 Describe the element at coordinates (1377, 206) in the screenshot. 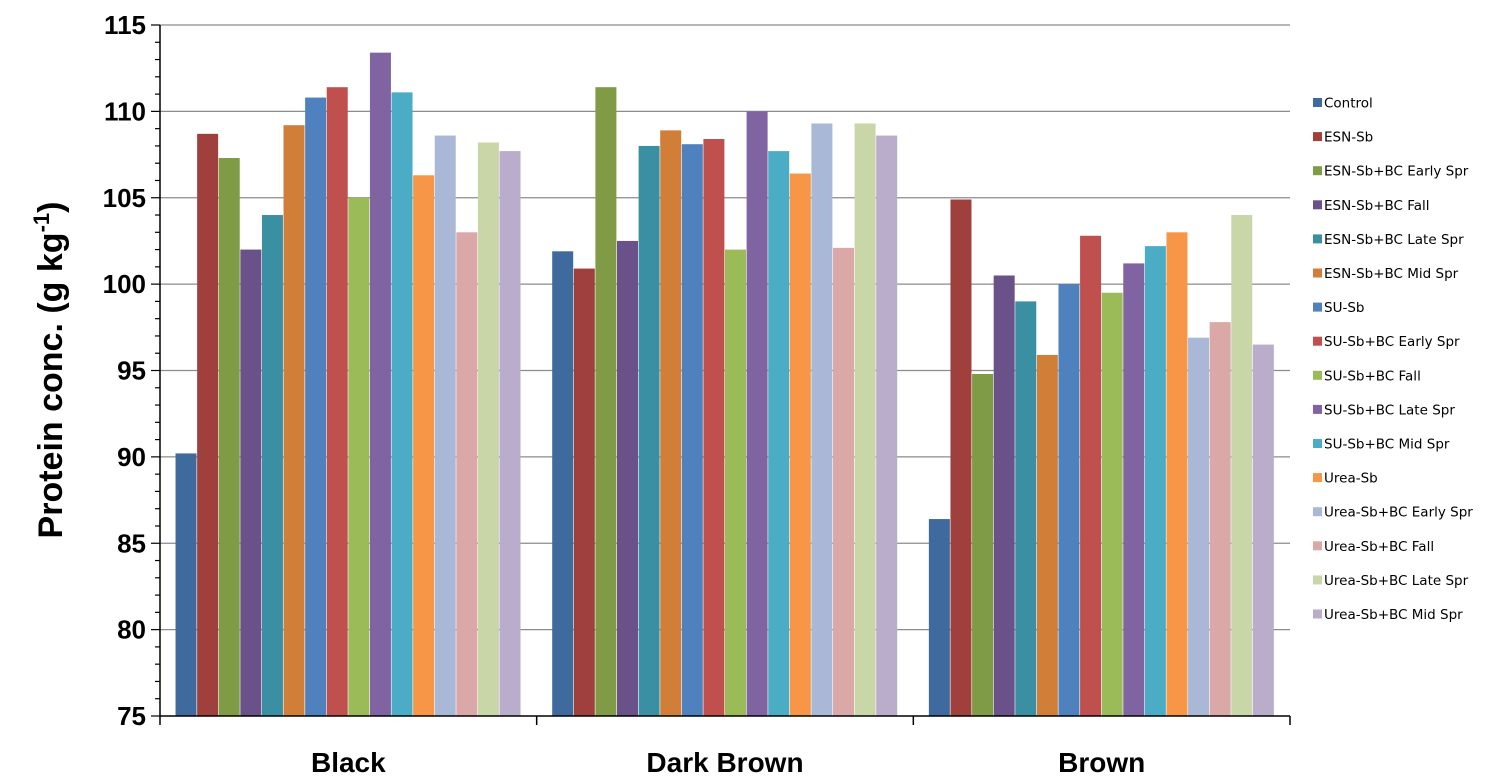

I see `legend-label: ESN-Sb+BC Fall` at that location.